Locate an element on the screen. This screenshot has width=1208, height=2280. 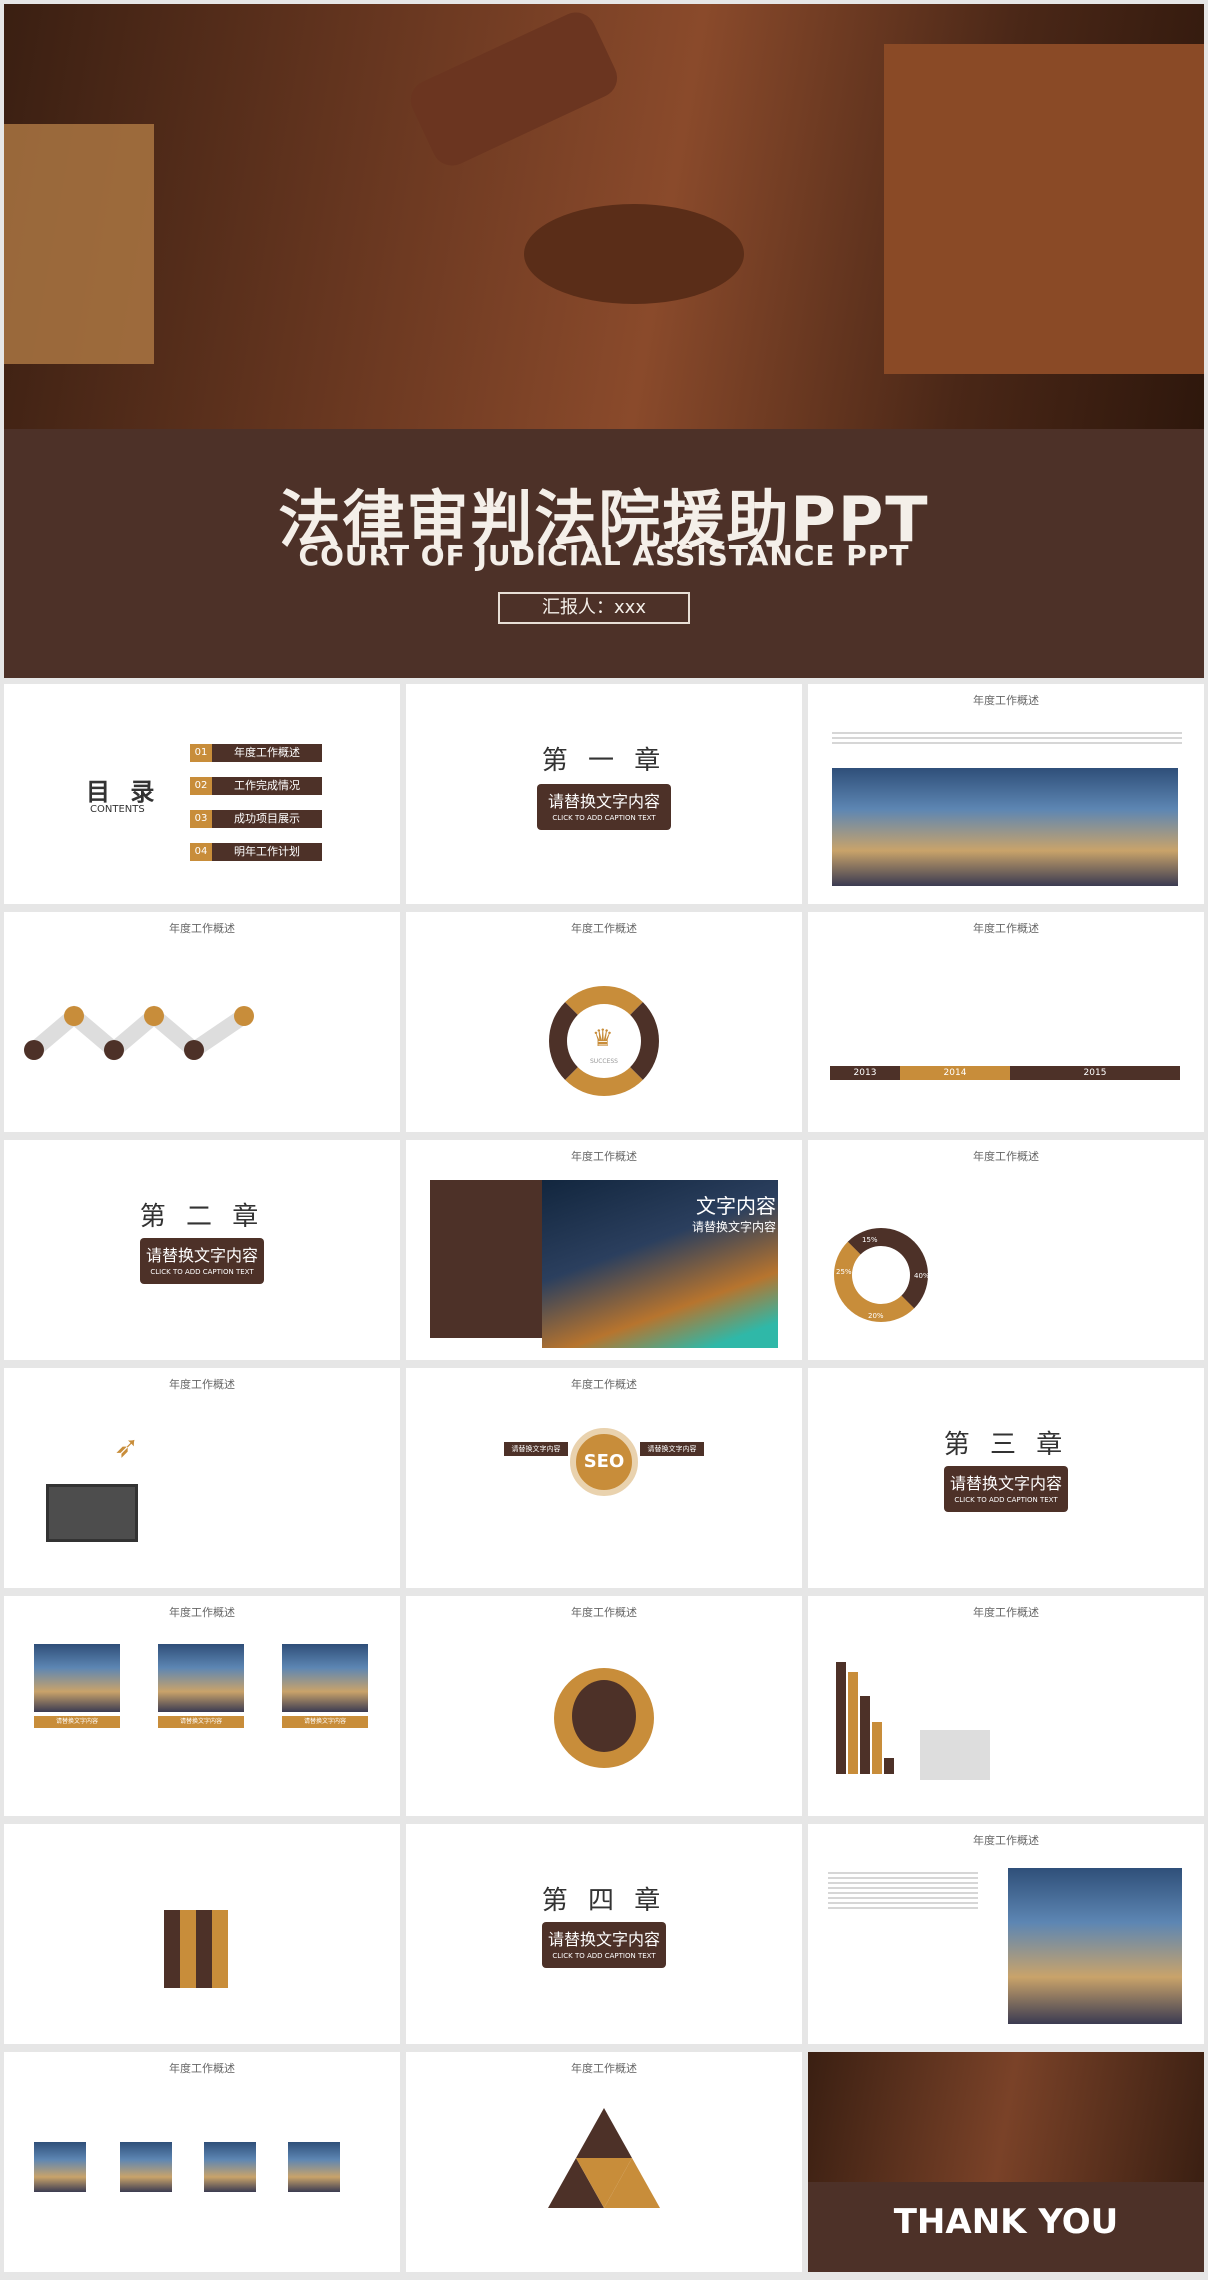
slide-thank-you: THANK YOU is located at coordinates (1006, 2162).